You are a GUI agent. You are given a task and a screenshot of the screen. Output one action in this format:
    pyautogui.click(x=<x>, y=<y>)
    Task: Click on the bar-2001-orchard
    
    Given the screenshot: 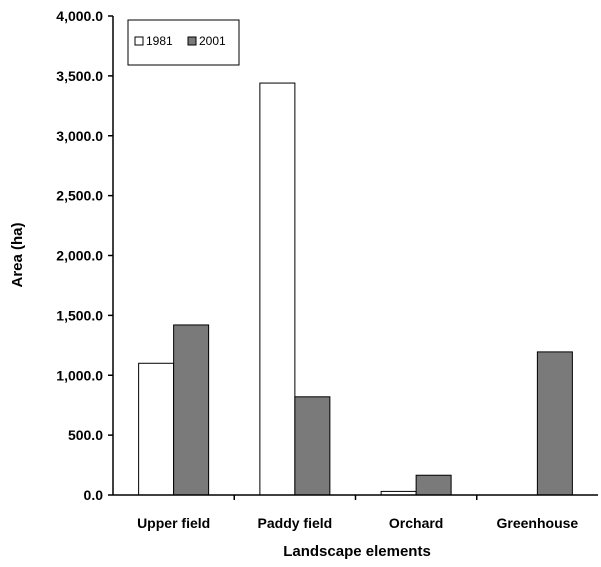 What is the action you would take?
    pyautogui.click(x=433, y=485)
    